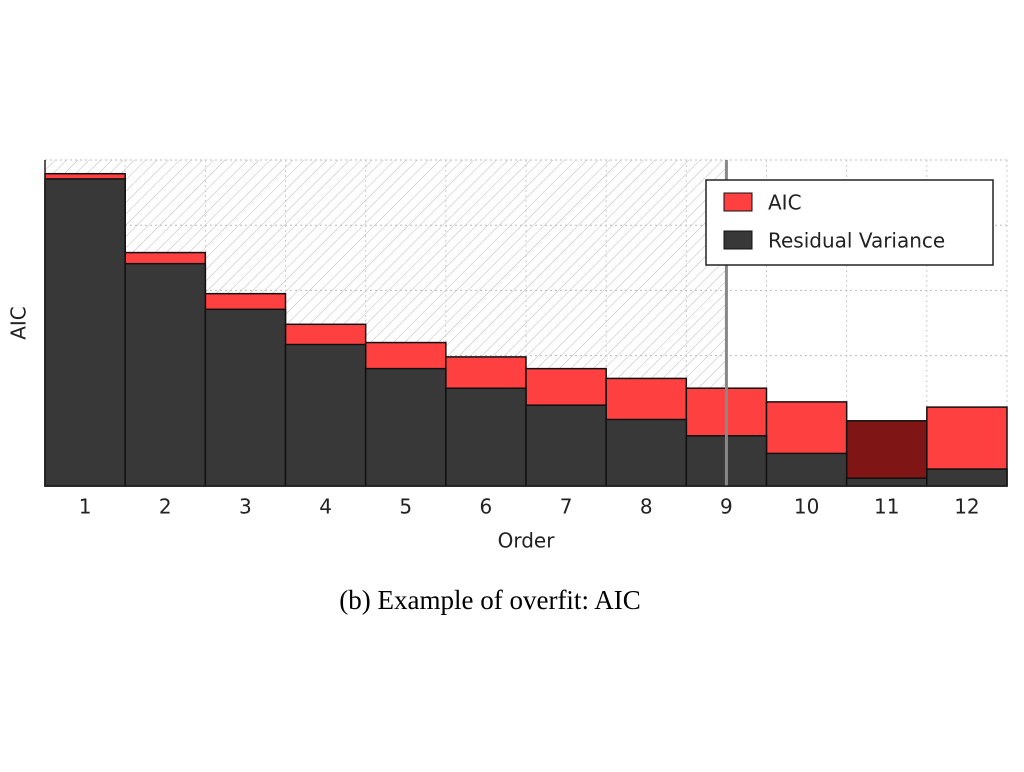 The width and height of the screenshot is (1024, 772). Describe the element at coordinates (325, 507) in the screenshot. I see `x-tick-label: 4` at that location.